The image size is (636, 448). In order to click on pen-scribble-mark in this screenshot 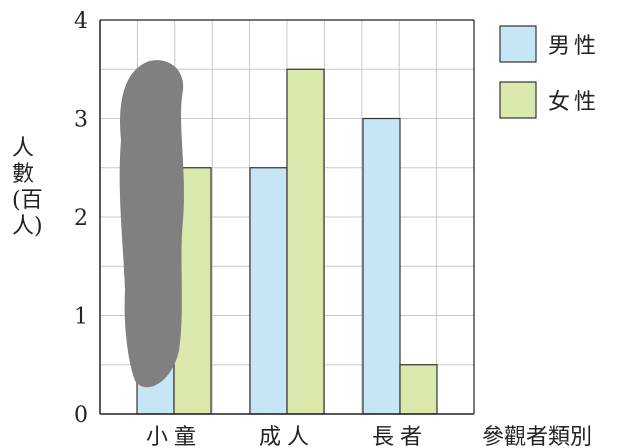, I will do `click(151, 224)`.